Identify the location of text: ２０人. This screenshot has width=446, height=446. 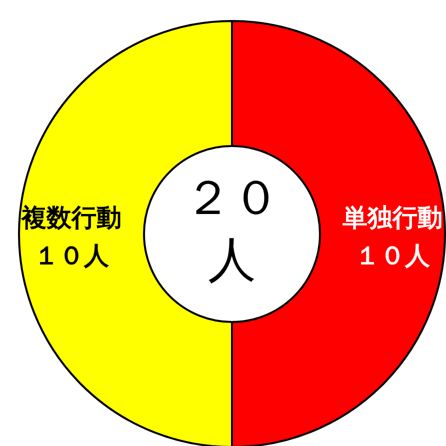
(232, 229).